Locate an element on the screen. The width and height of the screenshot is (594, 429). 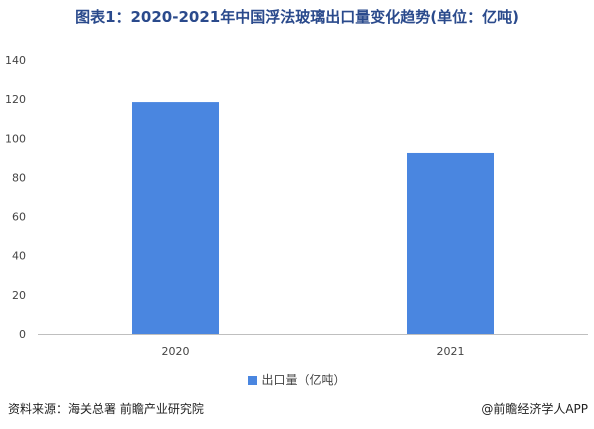
y-tick-label: 60 is located at coordinates (19, 217).